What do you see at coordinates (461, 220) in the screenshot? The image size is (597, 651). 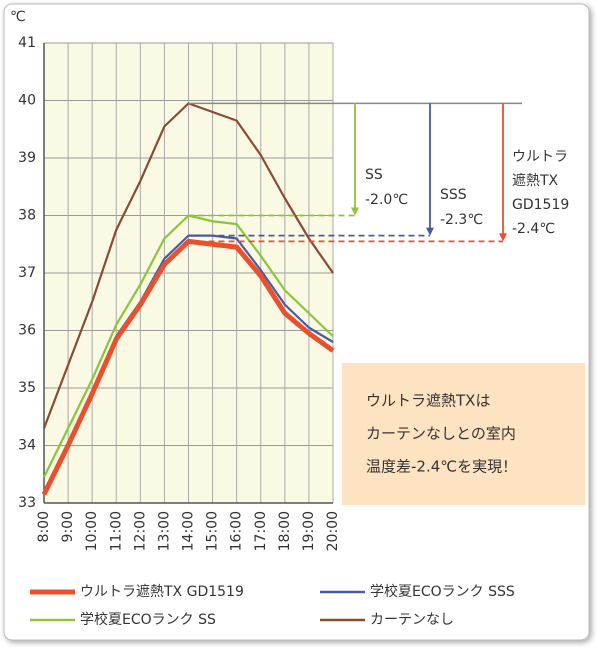 I see `annotation-text: -2.3℃` at bounding box center [461, 220].